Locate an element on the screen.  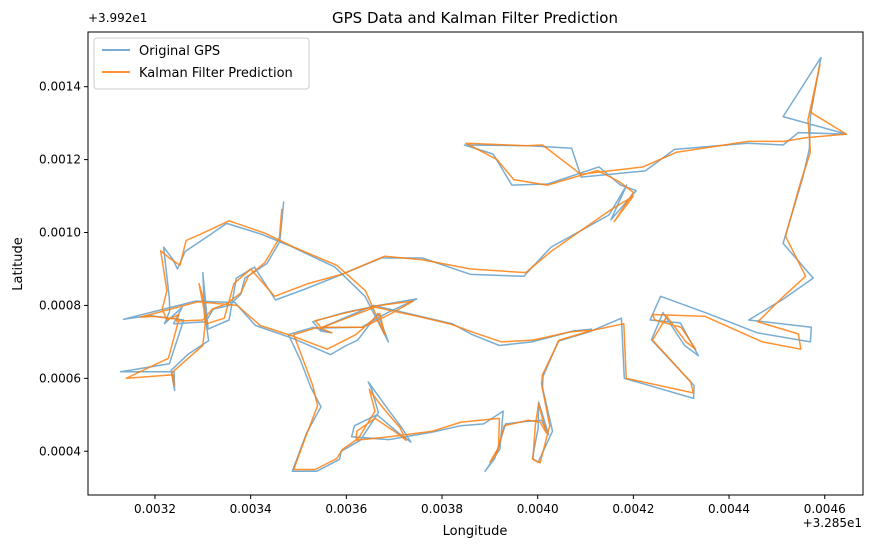
y-tick-label: 0.0006 is located at coordinates (60, 378).